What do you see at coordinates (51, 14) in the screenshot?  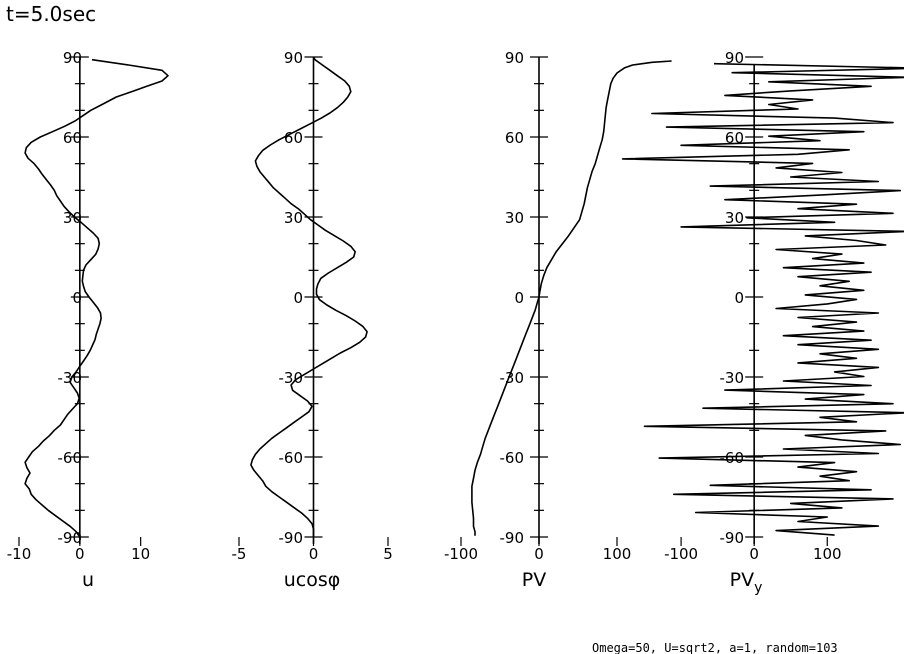 I see `figure-title: t=5.0sec` at bounding box center [51, 14].